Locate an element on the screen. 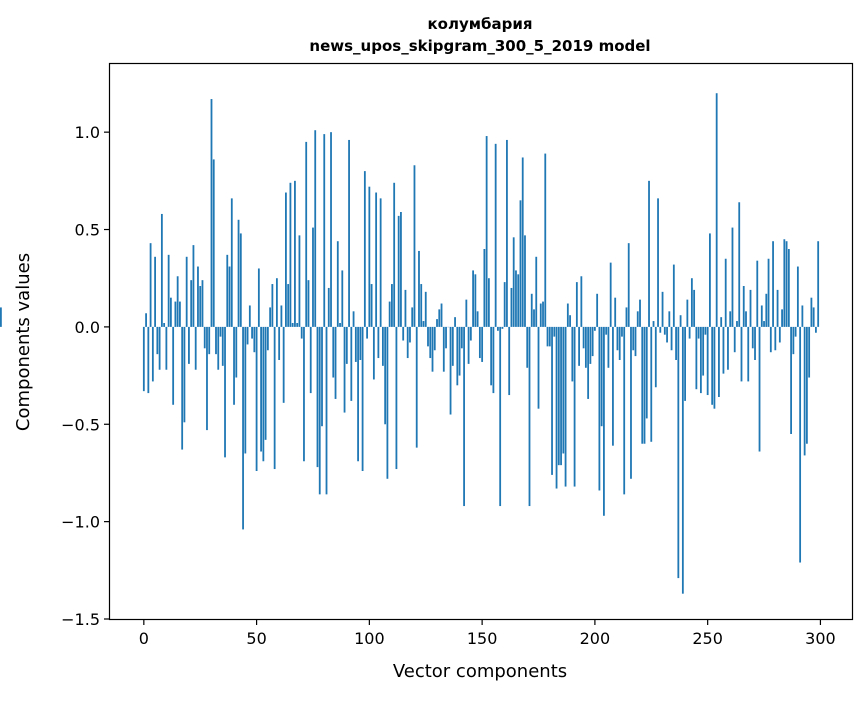 This screenshot has height=701, width=867. chart-title-line1: колумбария is located at coordinates (480, 24).